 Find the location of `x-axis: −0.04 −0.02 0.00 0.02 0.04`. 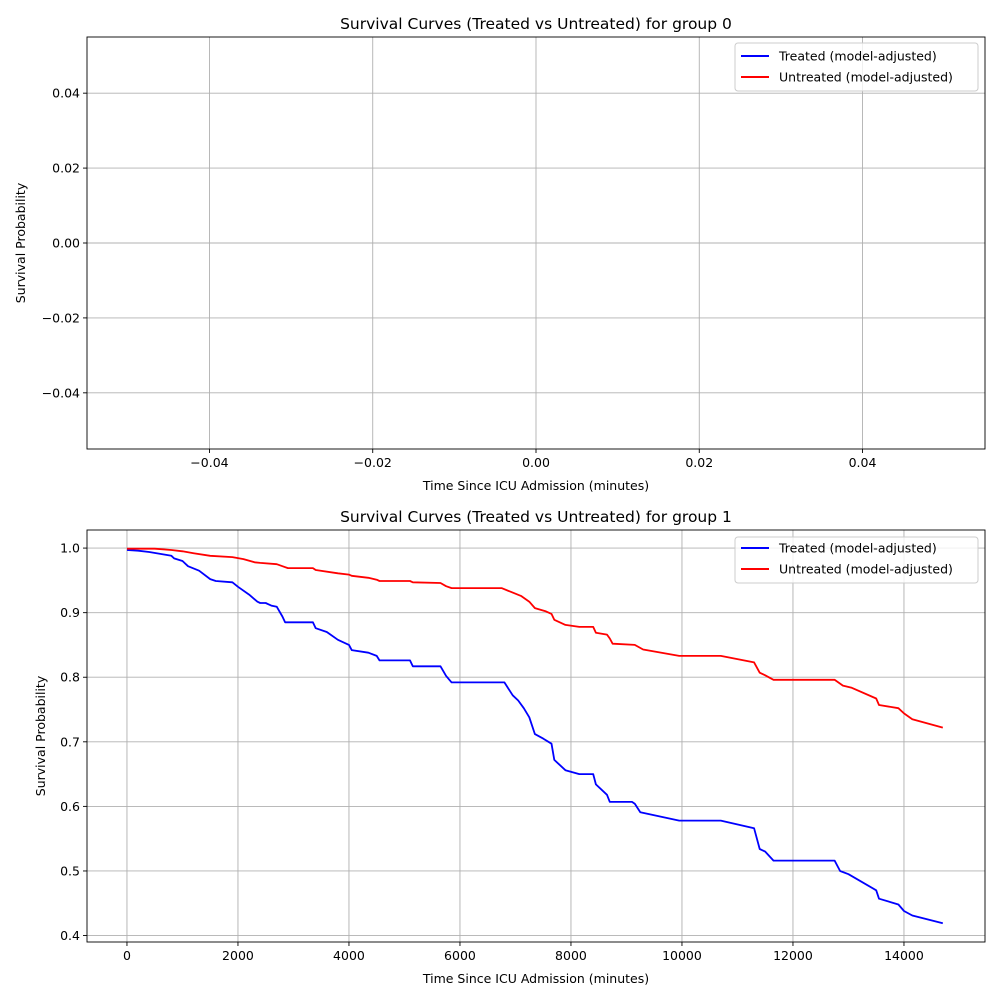

x-axis: −0.04 −0.02 0.00 0.02 0.04 is located at coordinates (533, 459).